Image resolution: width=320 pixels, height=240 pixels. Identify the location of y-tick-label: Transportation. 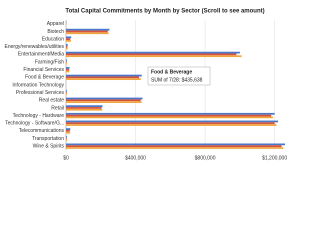
(48, 139).